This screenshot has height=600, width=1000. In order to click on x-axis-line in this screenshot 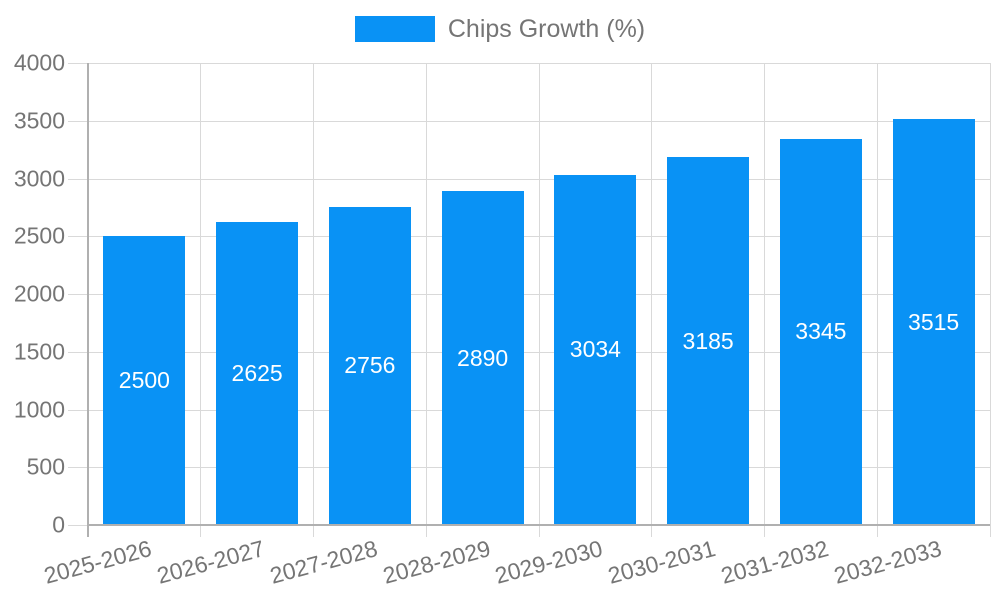, I will do `click(539, 525)`.